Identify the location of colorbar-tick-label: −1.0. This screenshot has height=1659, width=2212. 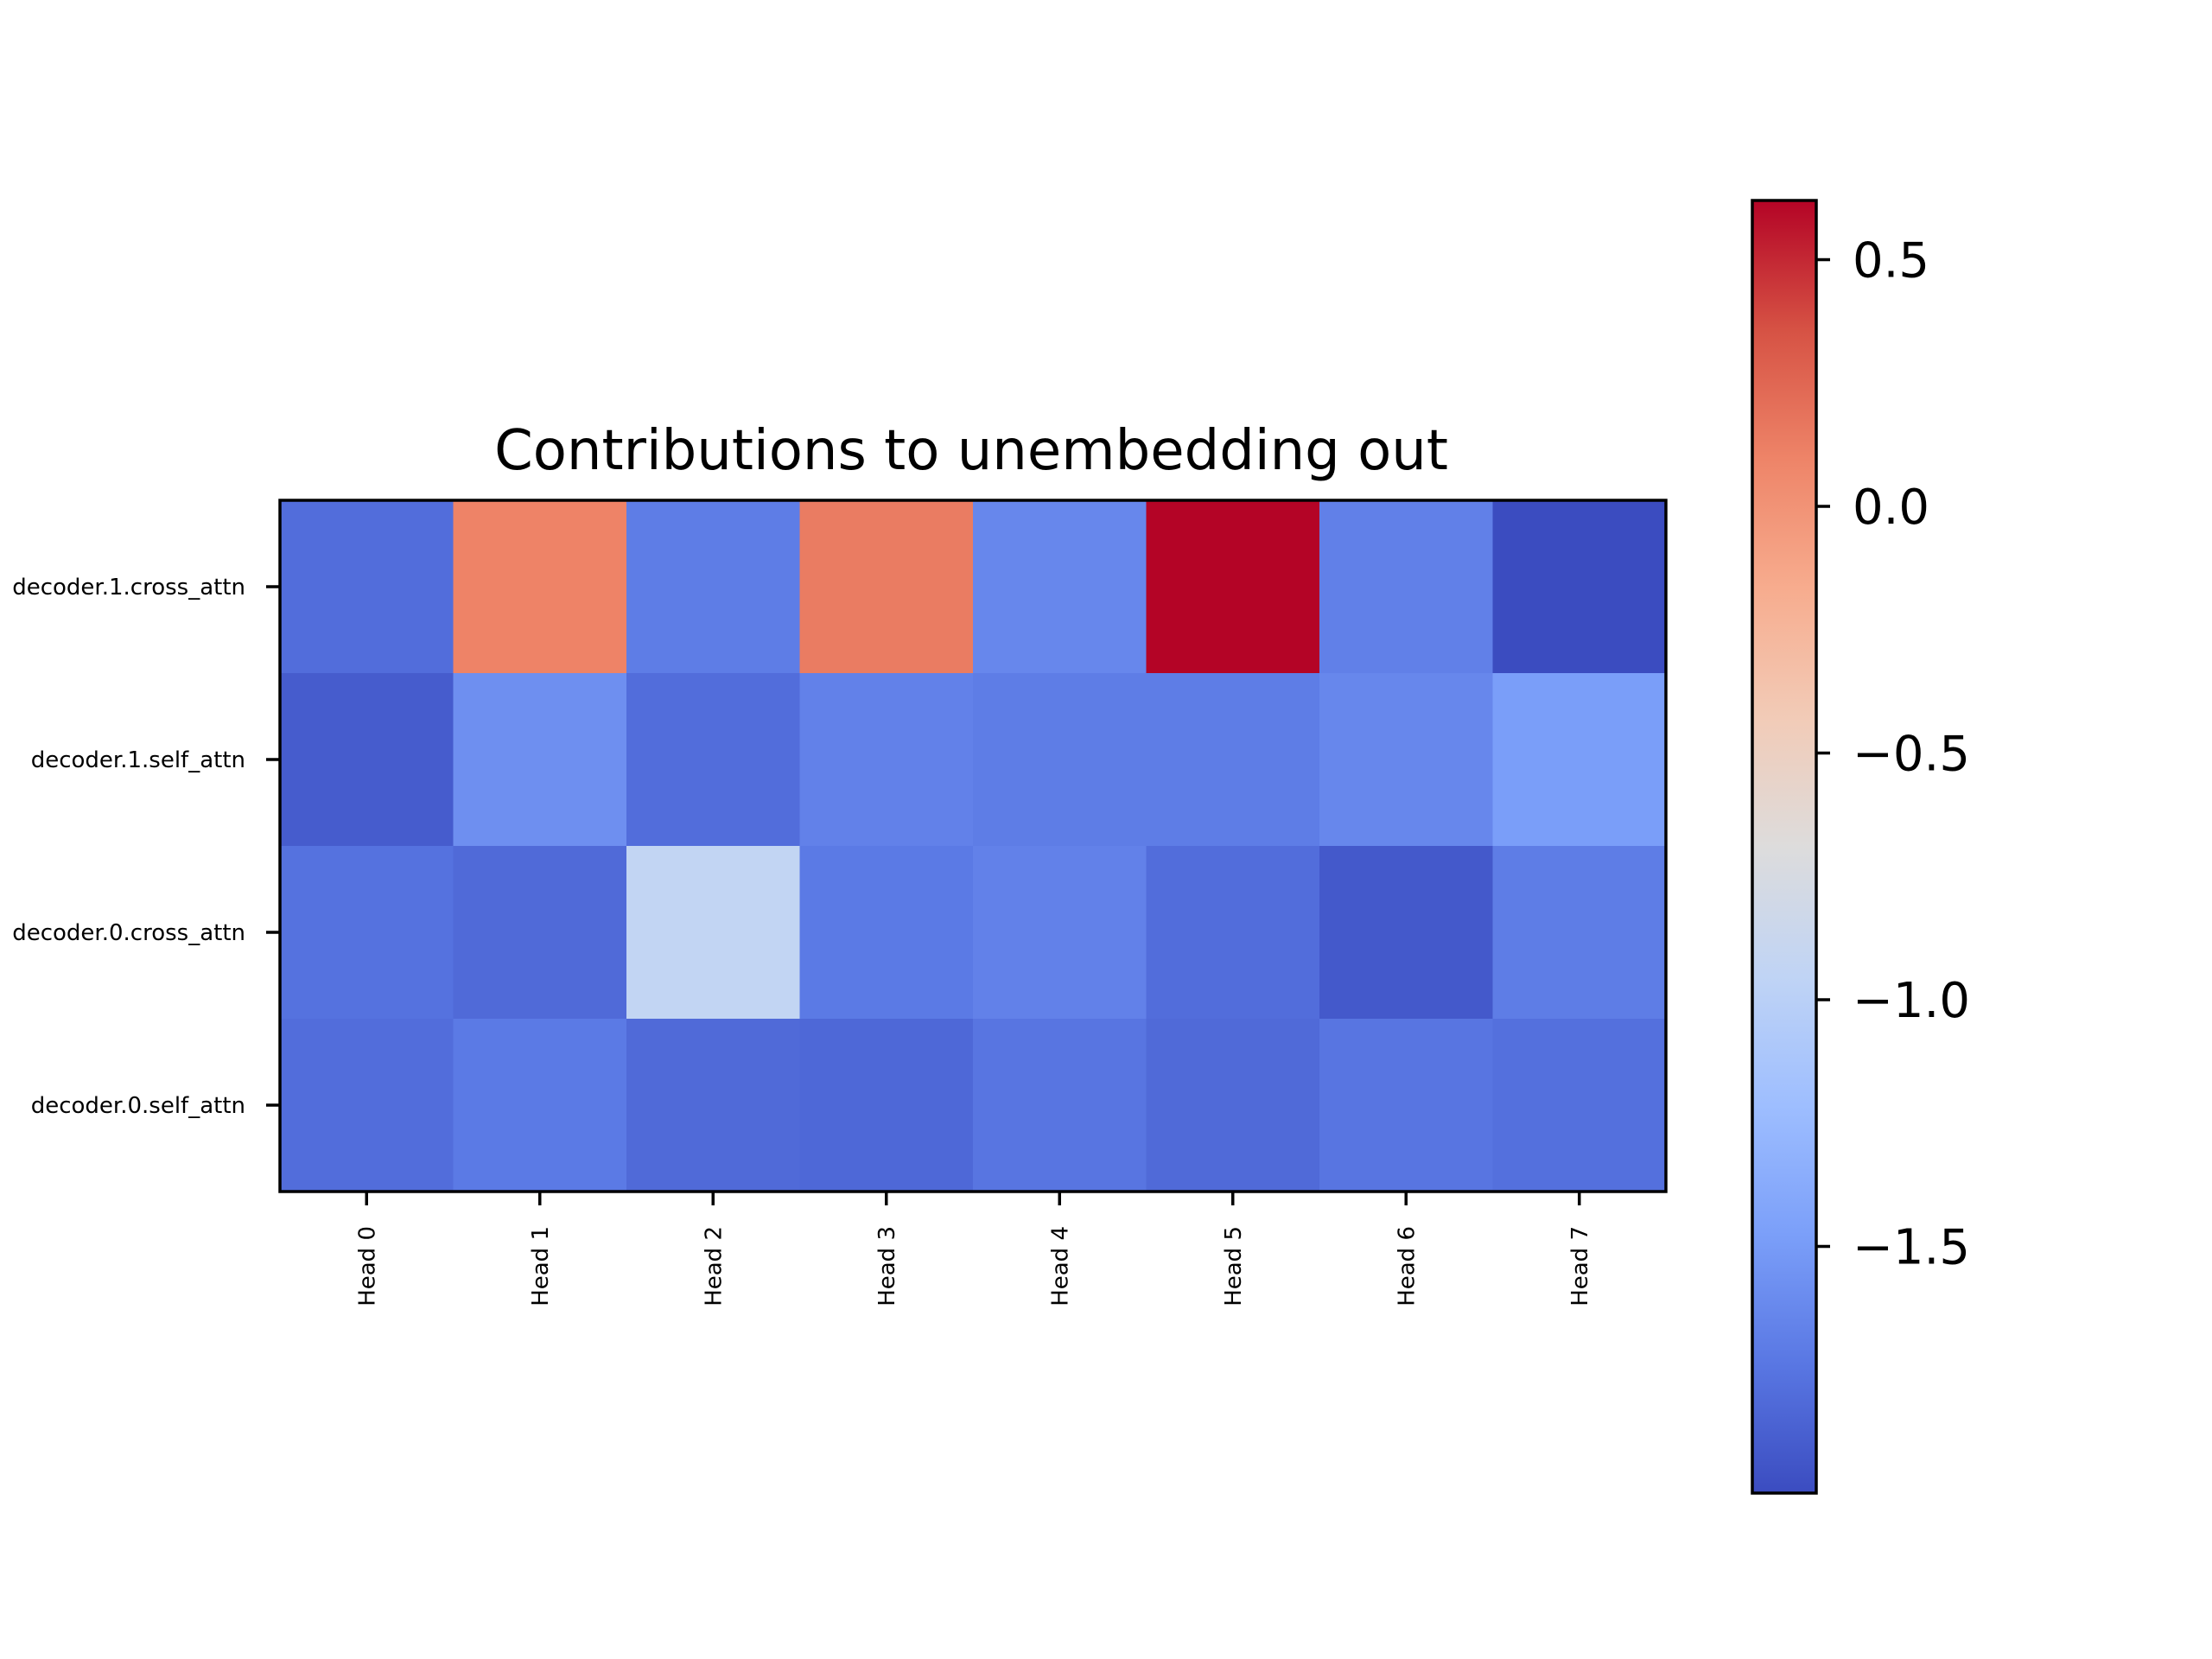
(1911, 1001).